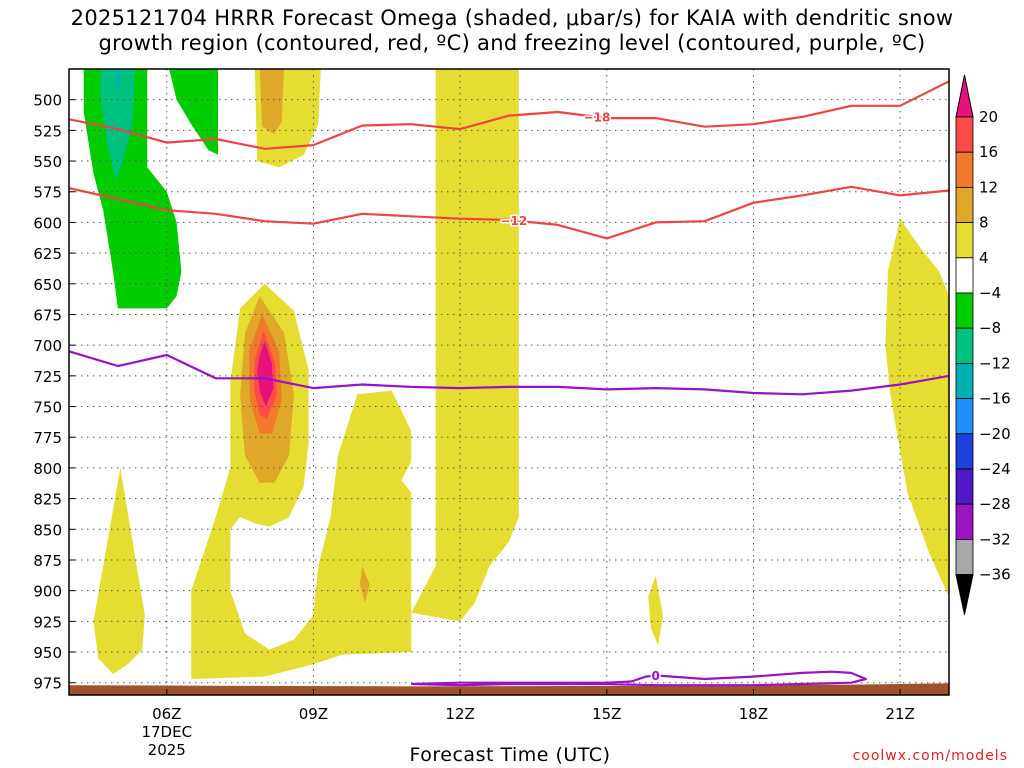  I want to click on omega-region-lift-spot-05z, so click(119, 571).